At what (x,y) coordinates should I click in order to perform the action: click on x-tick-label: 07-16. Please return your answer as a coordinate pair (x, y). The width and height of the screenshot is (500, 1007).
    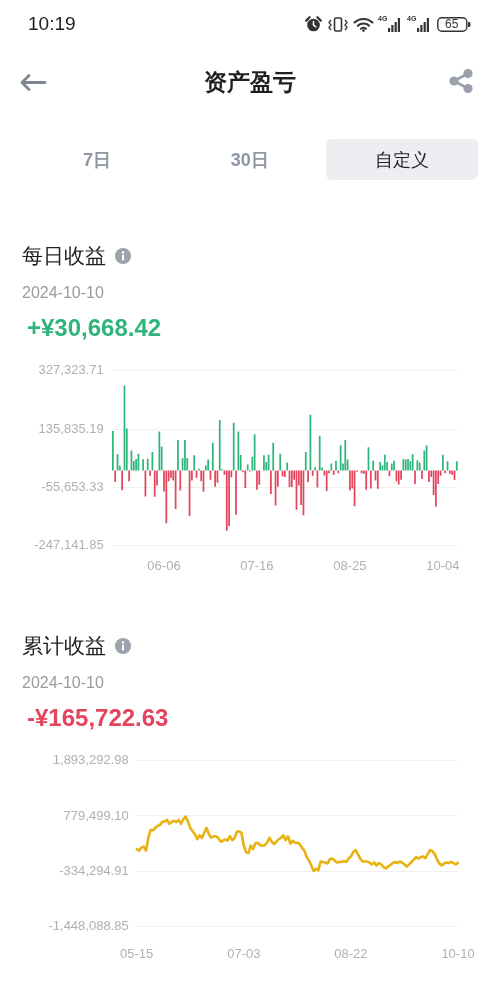
    Looking at the image, I should click on (257, 565).